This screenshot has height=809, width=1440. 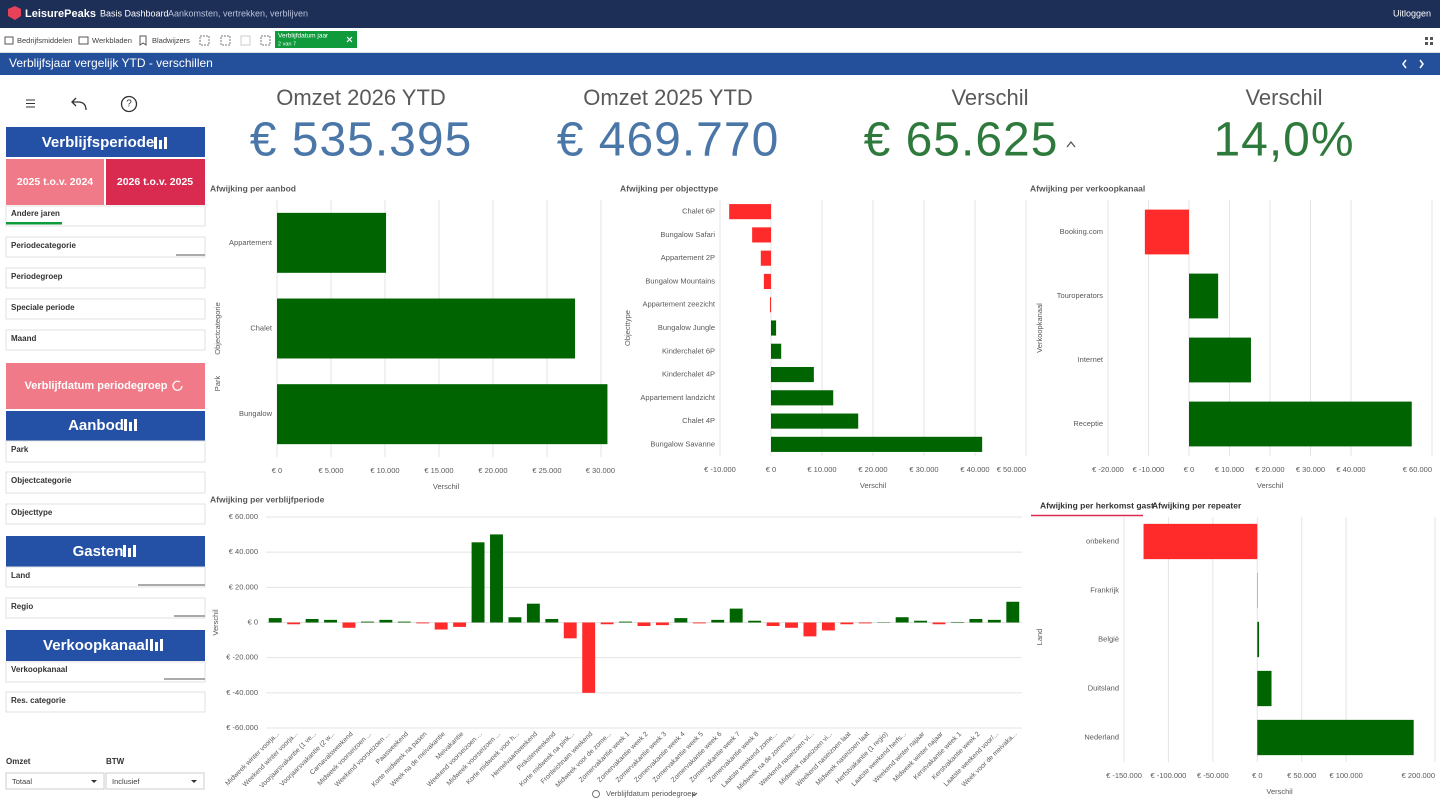 What do you see at coordinates (651, 793) in the screenshot?
I see `period-dropdown: Verblijfdatum periodegroep` at bounding box center [651, 793].